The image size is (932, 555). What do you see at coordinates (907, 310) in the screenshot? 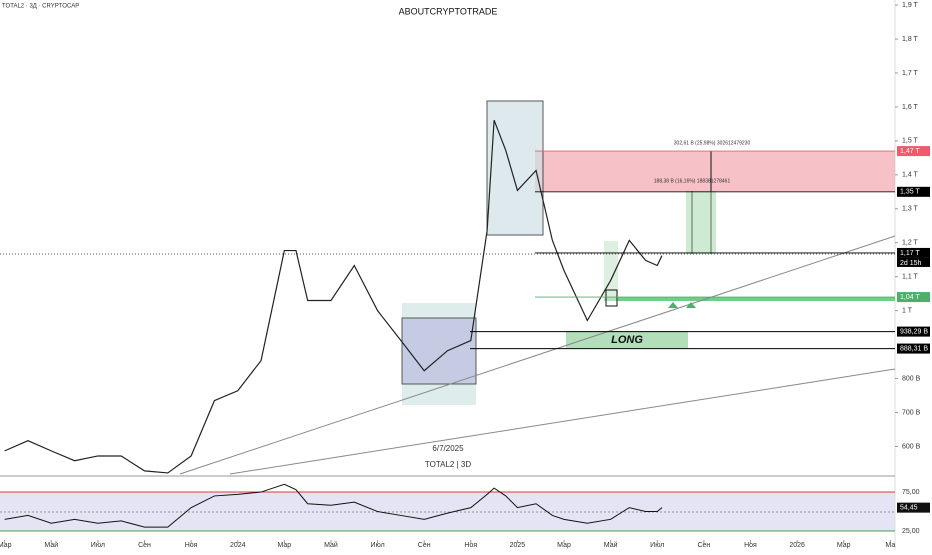
I see `y-tick-label: 1 T` at bounding box center [907, 310].